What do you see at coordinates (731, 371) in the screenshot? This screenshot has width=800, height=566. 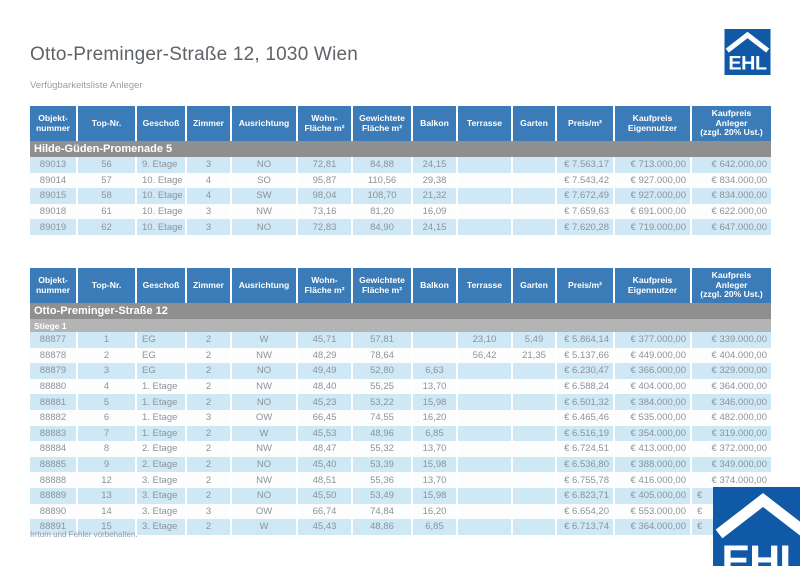 I see `table-cell: € 329.000,00` at bounding box center [731, 371].